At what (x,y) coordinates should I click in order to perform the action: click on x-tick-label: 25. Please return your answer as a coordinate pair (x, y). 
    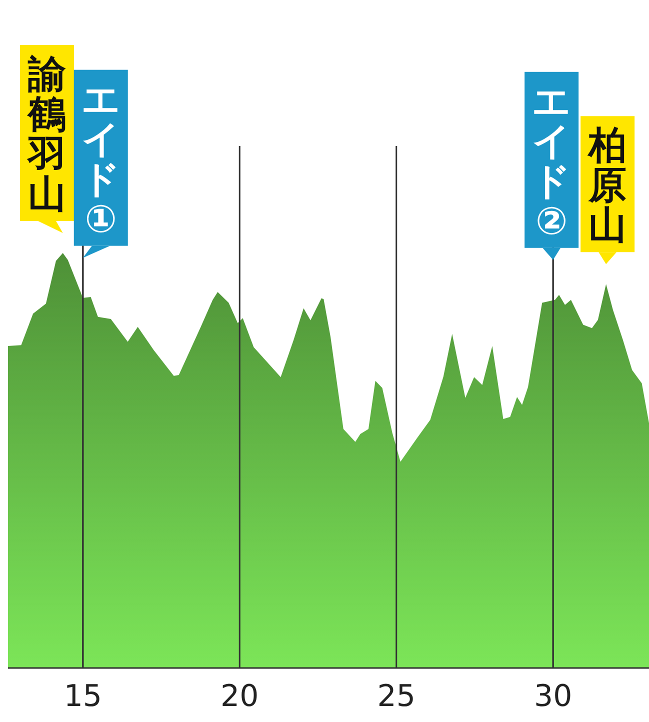
    Looking at the image, I should click on (396, 696).